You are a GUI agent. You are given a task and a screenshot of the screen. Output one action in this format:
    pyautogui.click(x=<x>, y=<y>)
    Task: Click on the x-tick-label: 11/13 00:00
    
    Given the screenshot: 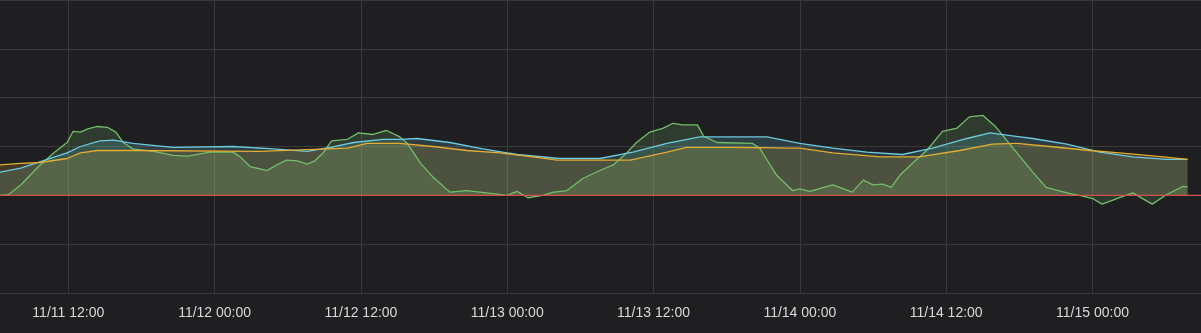 What is the action you would take?
    pyautogui.click(x=507, y=312)
    